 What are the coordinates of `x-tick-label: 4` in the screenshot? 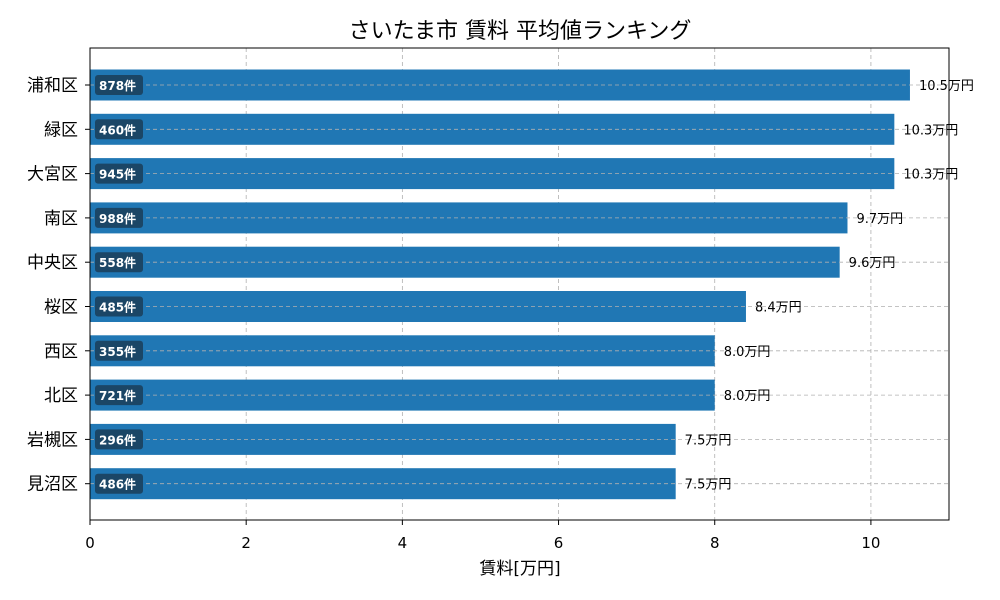 It's located at (403, 543).